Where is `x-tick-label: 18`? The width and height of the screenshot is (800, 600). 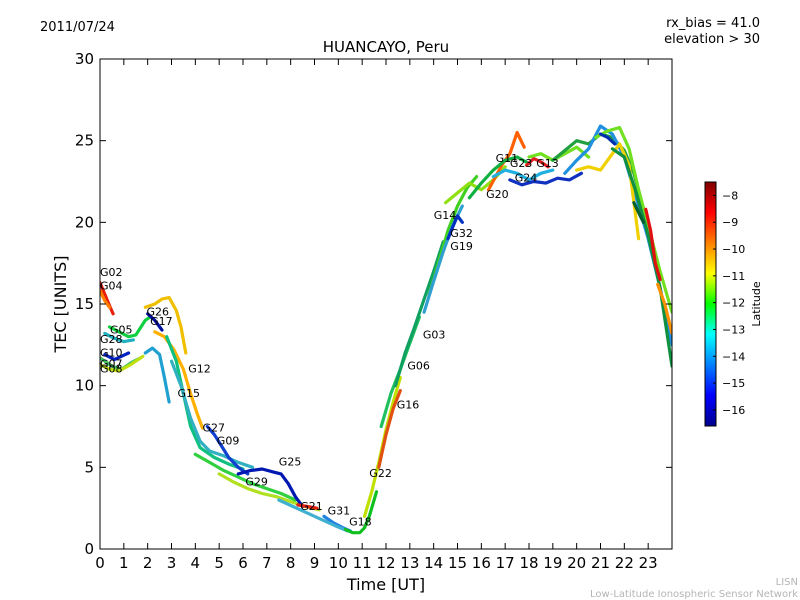
x-tick-label: 18 is located at coordinates (528, 563).